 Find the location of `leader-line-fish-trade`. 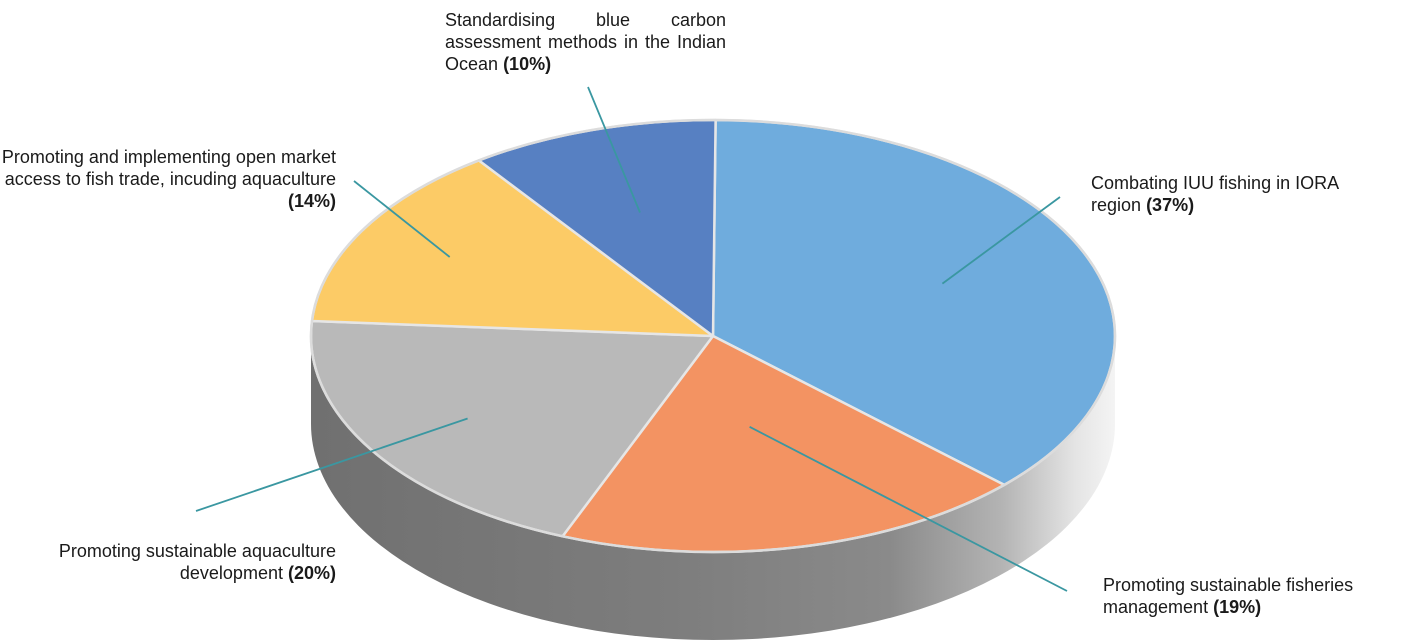

leader-line-fish-trade is located at coordinates (402, 219).